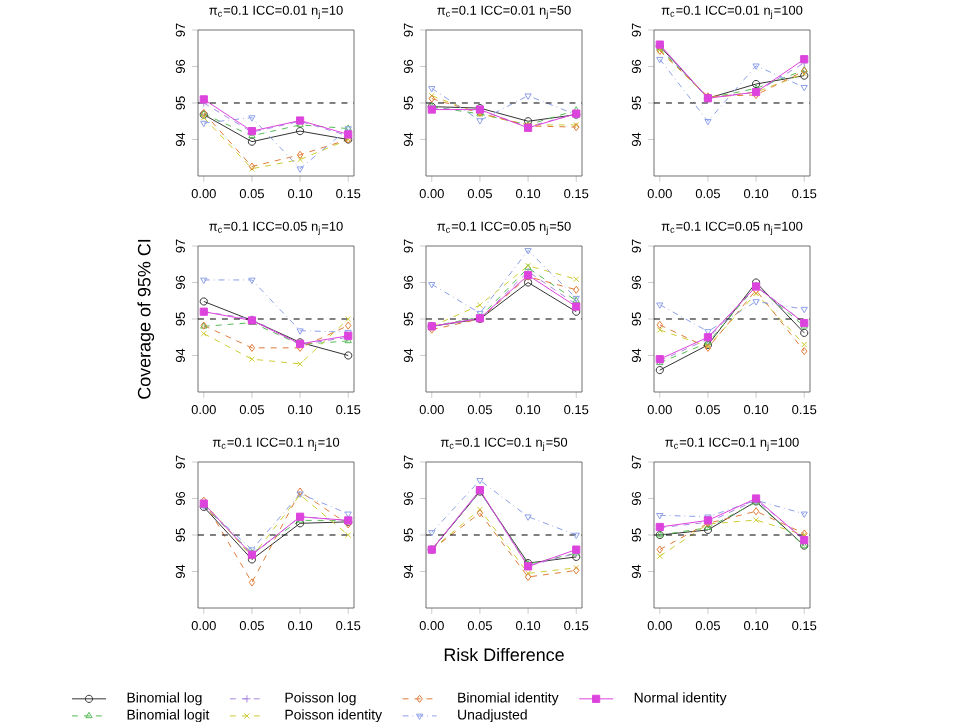 The width and height of the screenshot is (954, 722). What do you see at coordinates (146, 319) in the screenshot?
I see `y-axis-title: Coverage of 95% CI` at bounding box center [146, 319].